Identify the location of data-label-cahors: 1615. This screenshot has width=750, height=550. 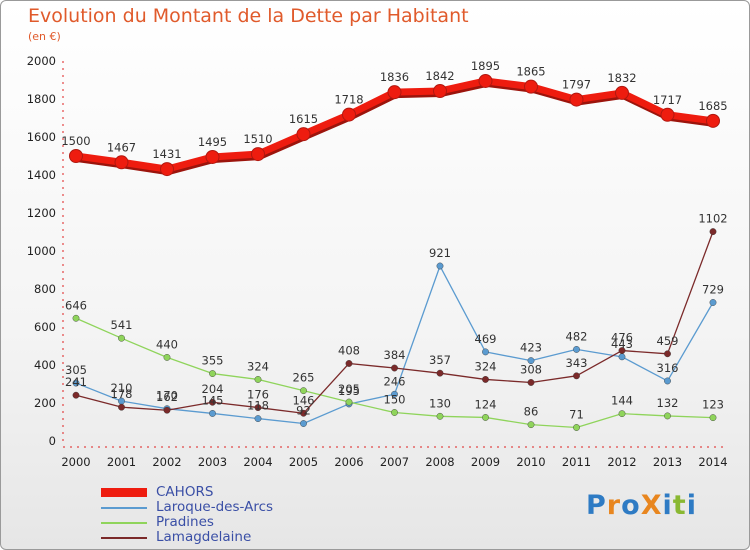
(303, 119).